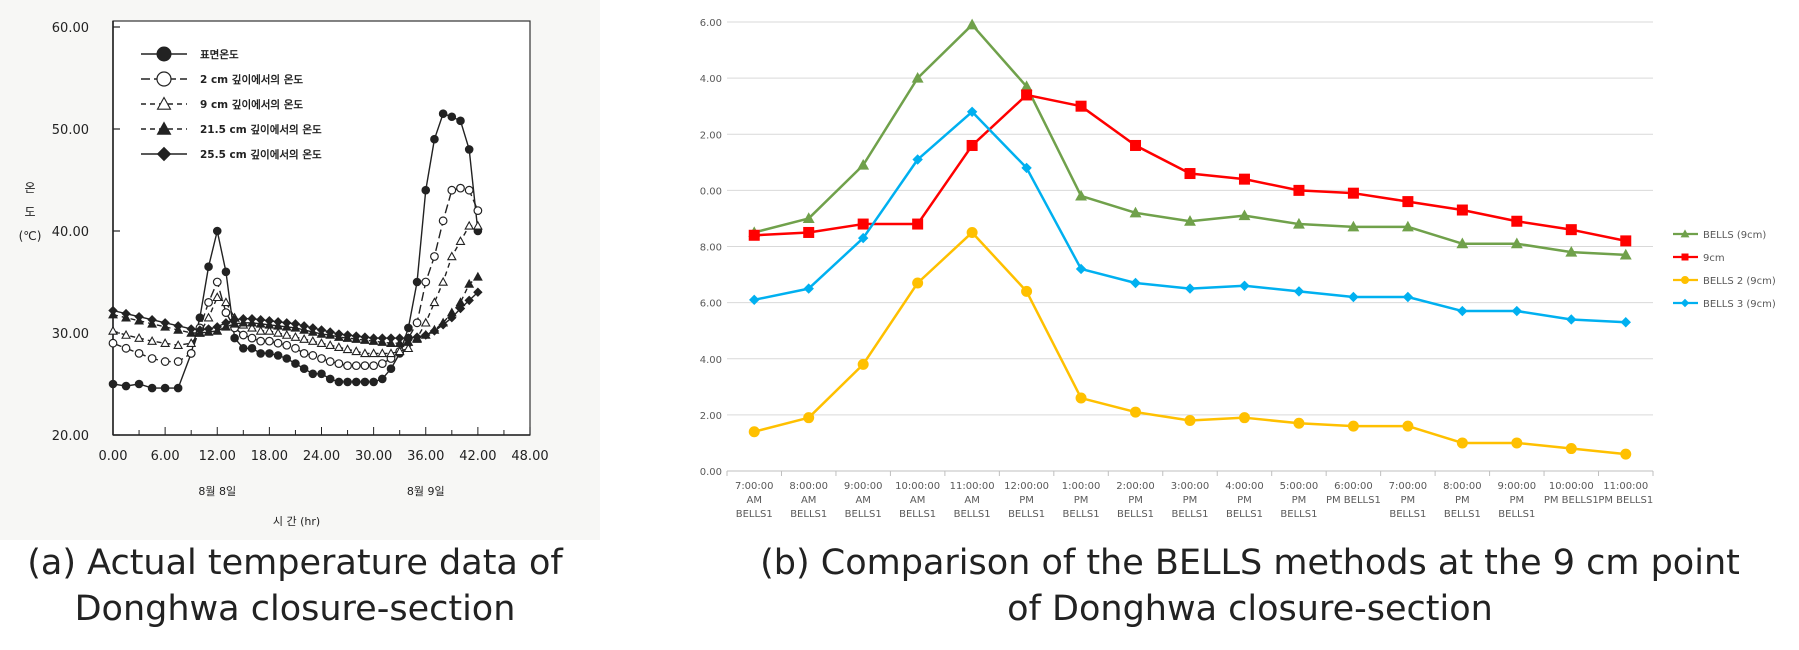 This screenshot has width=1799, height=650. I want to click on chart-b-x-tick-label: 5:00:00, so click(1299, 486).